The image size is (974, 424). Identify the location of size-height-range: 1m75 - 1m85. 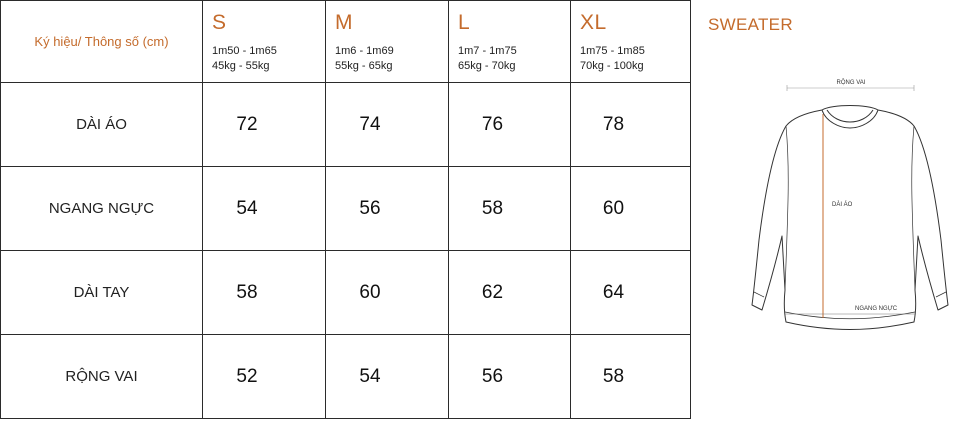
(612, 51).